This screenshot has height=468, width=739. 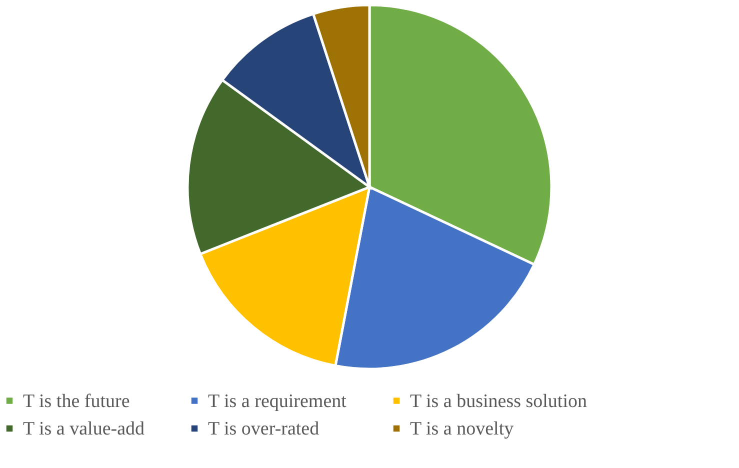 What do you see at coordinates (76, 401) in the screenshot?
I see `legend-label: T is the future` at bounding box center [76, 401].